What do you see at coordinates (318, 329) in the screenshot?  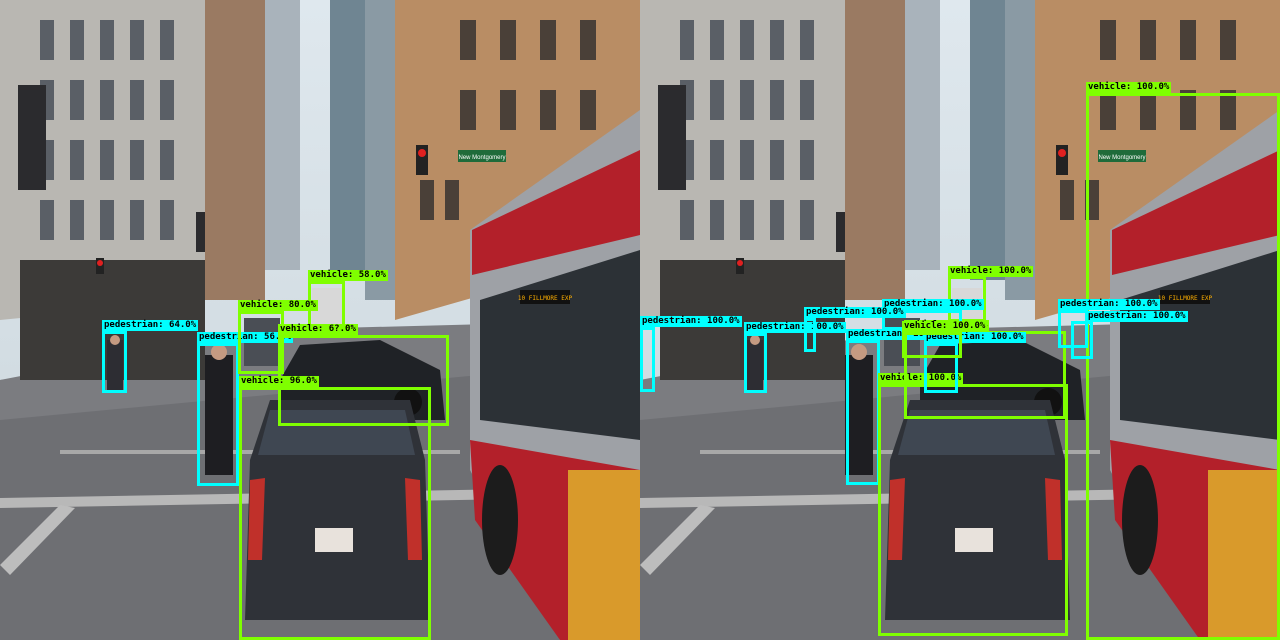 I see `detection-label: vehicle: 6?.0%` at bounding box center [318, 329].